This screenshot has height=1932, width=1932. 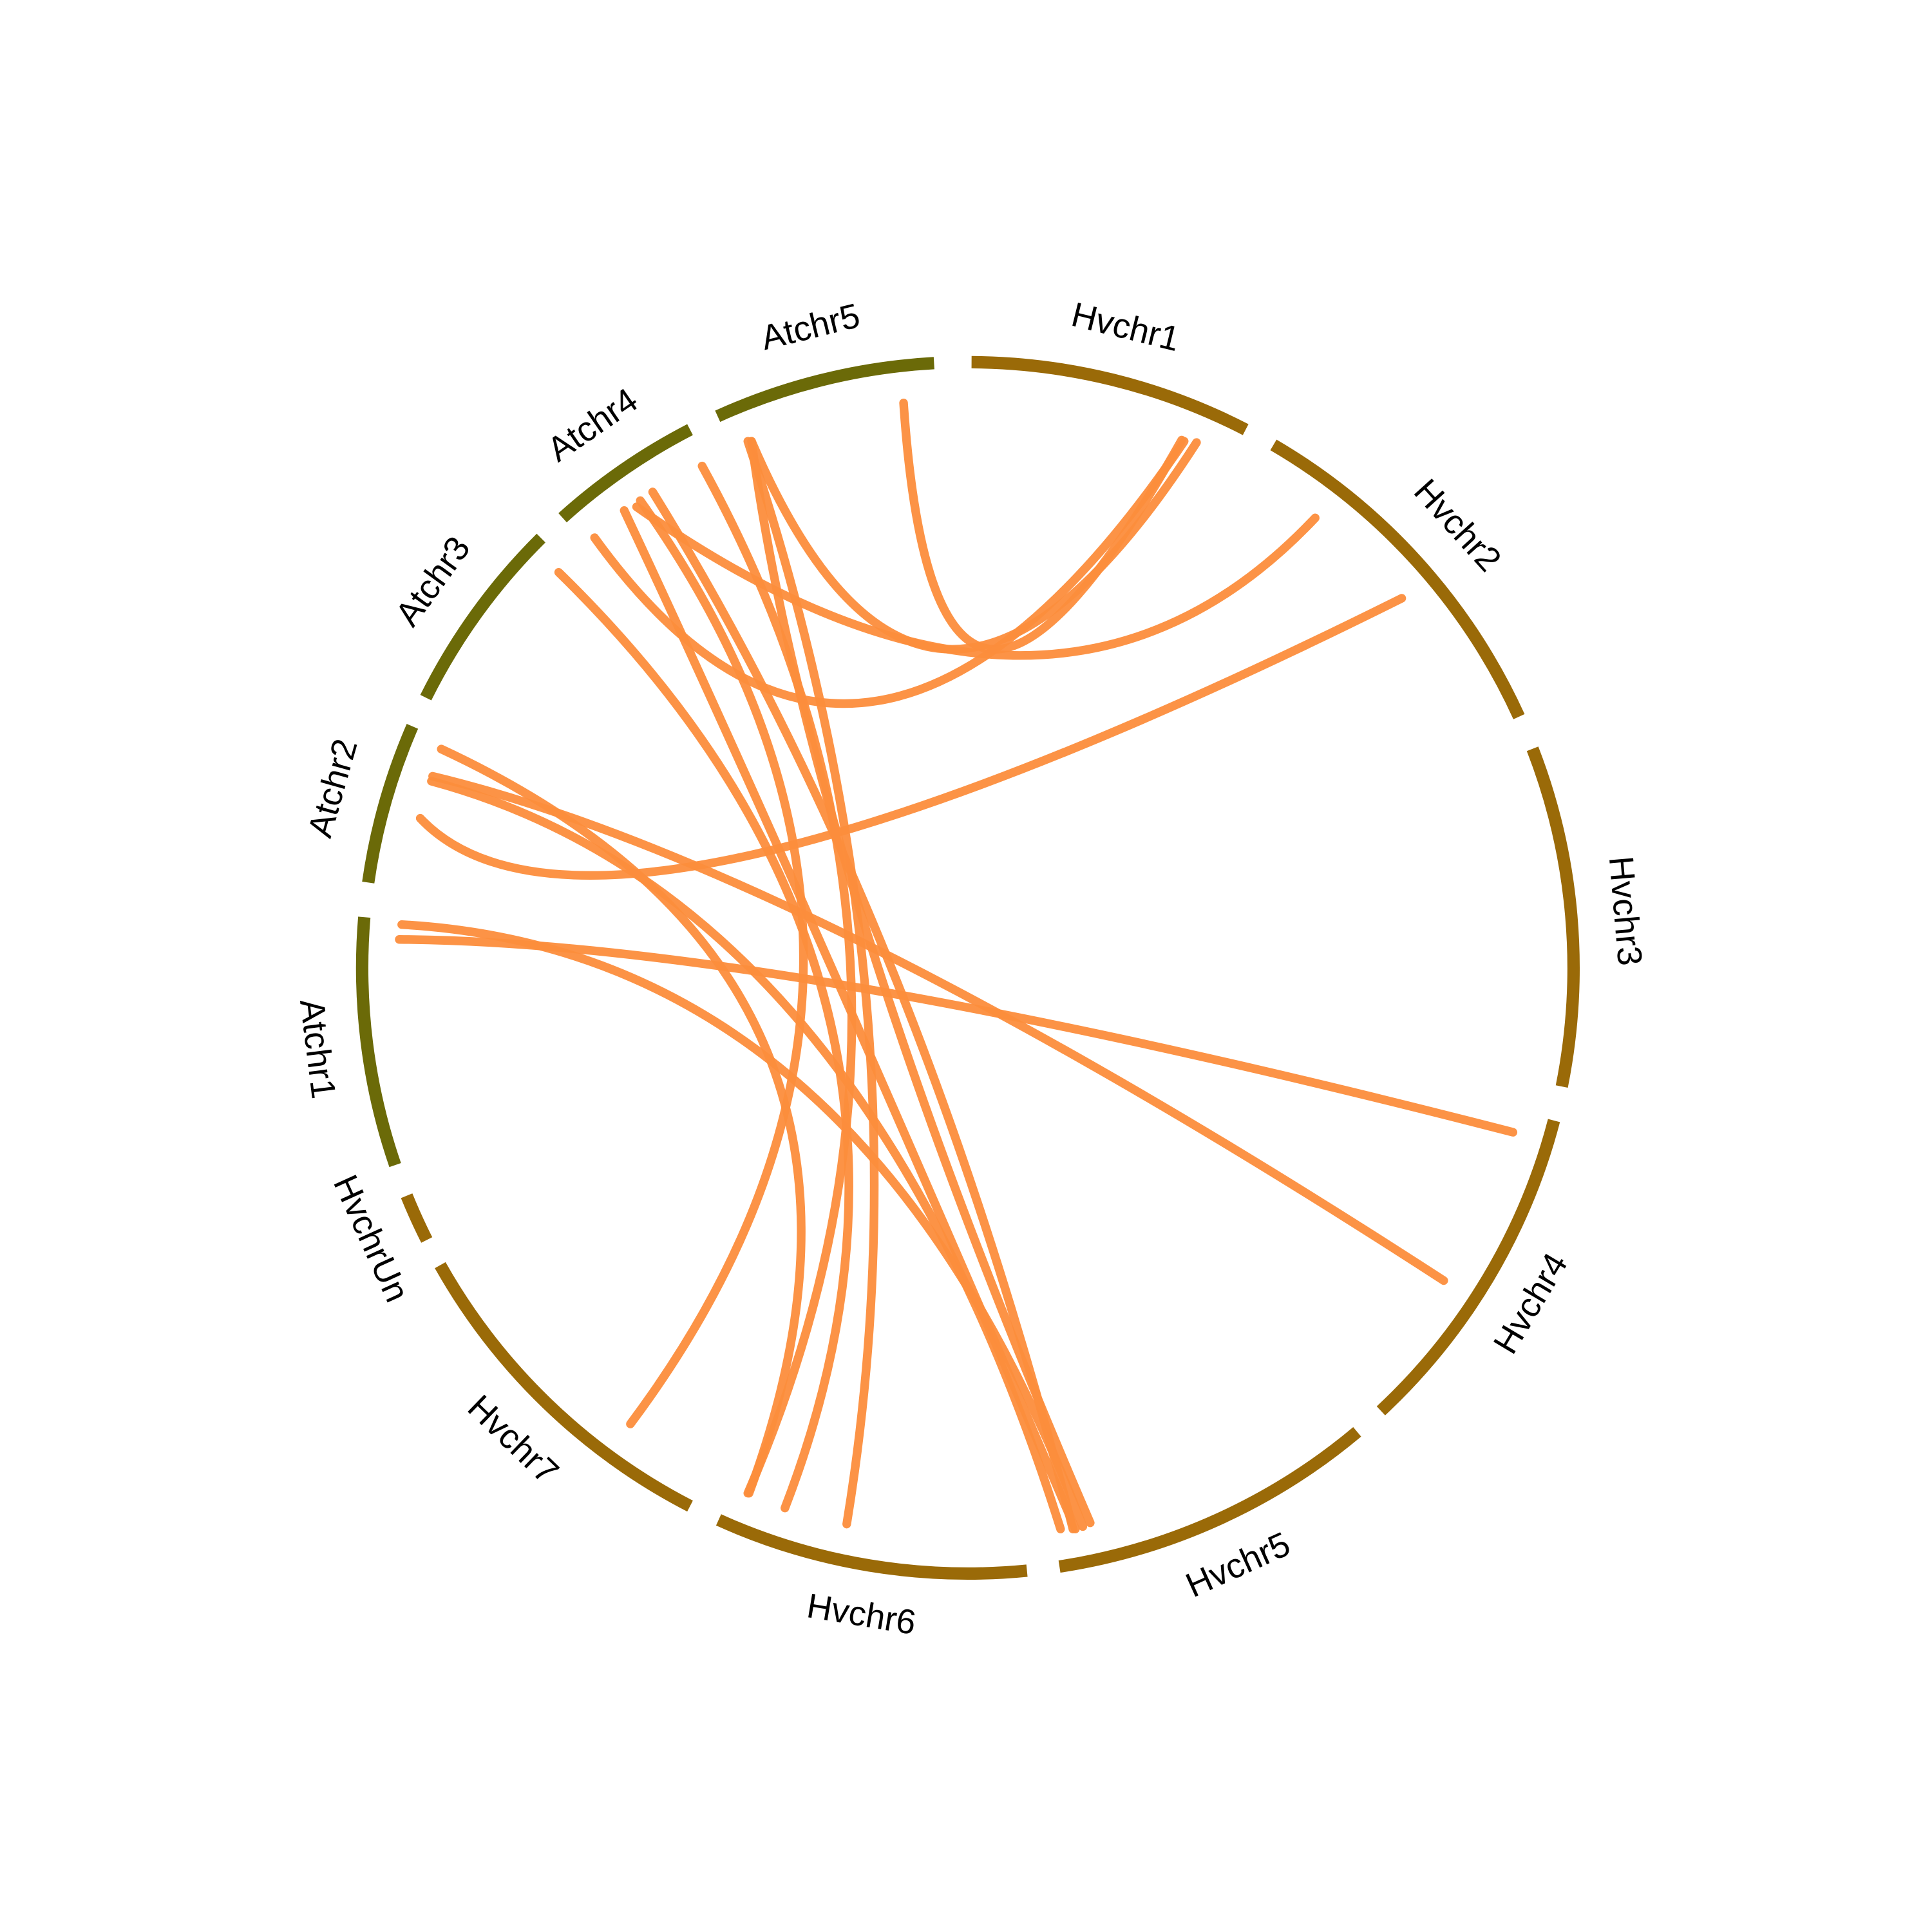 What do you see at coordinates (433, 581) in the screenshot?
I see `chromosome-label: Atchr3` at bounding box center [433, 581].